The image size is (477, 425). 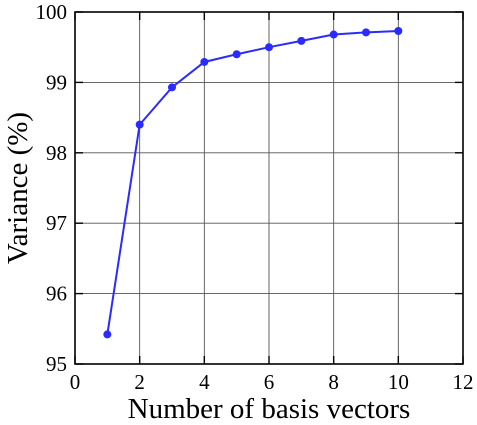 I want to click on y-axis-title: Variance (%), so click(x=18, y=188).